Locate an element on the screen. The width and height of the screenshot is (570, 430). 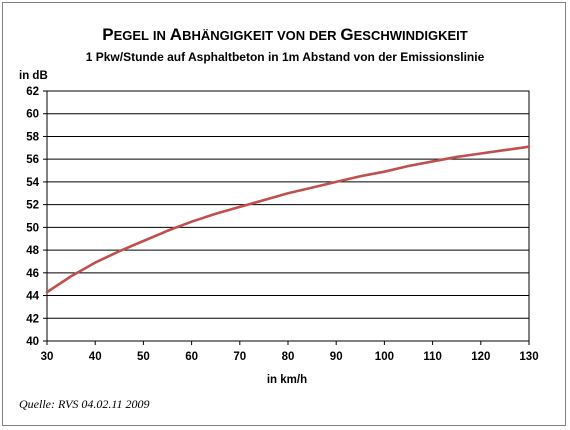
y-tick-label: 56 is located at coordinates (32, 160).